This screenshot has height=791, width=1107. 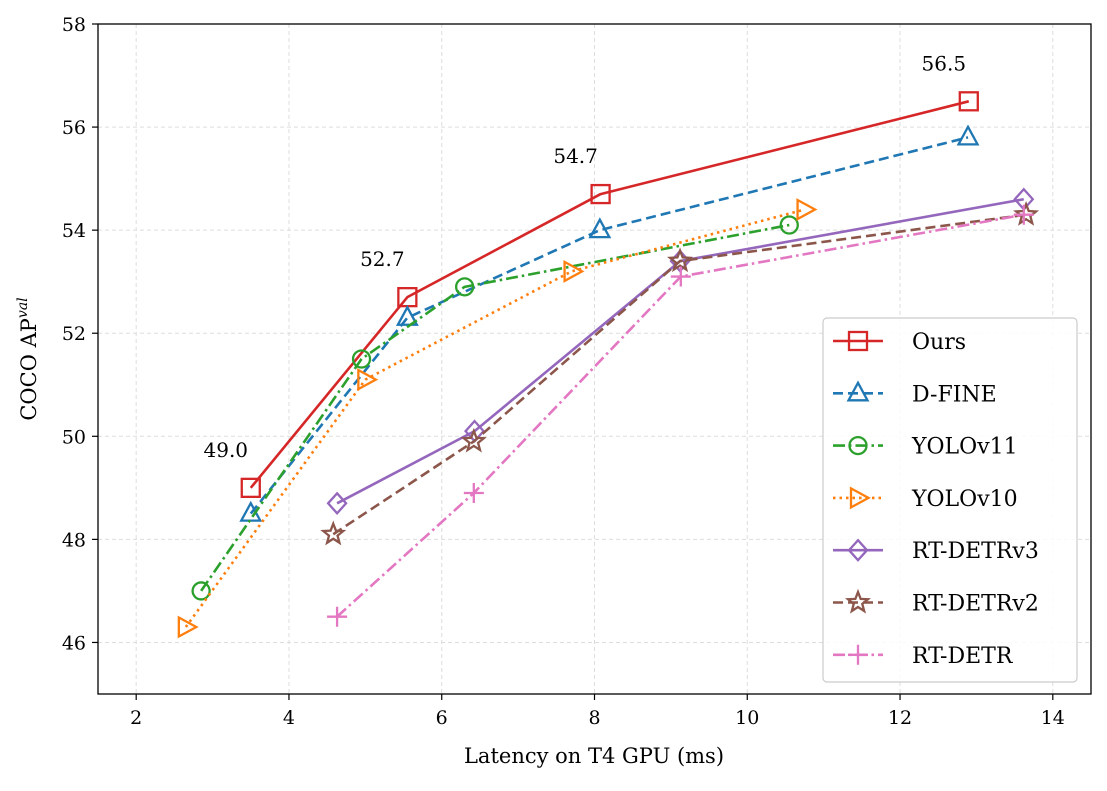 What do you see at coordinates (575, 156) in the screenshot?
I see `data-label: 54.7` at bounding box center [575, 156].